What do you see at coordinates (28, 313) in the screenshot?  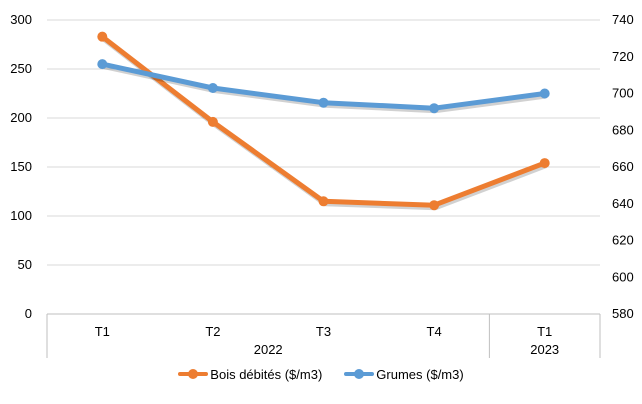 I see `left-axis-tick: 0` at bounding box center [28, 313].